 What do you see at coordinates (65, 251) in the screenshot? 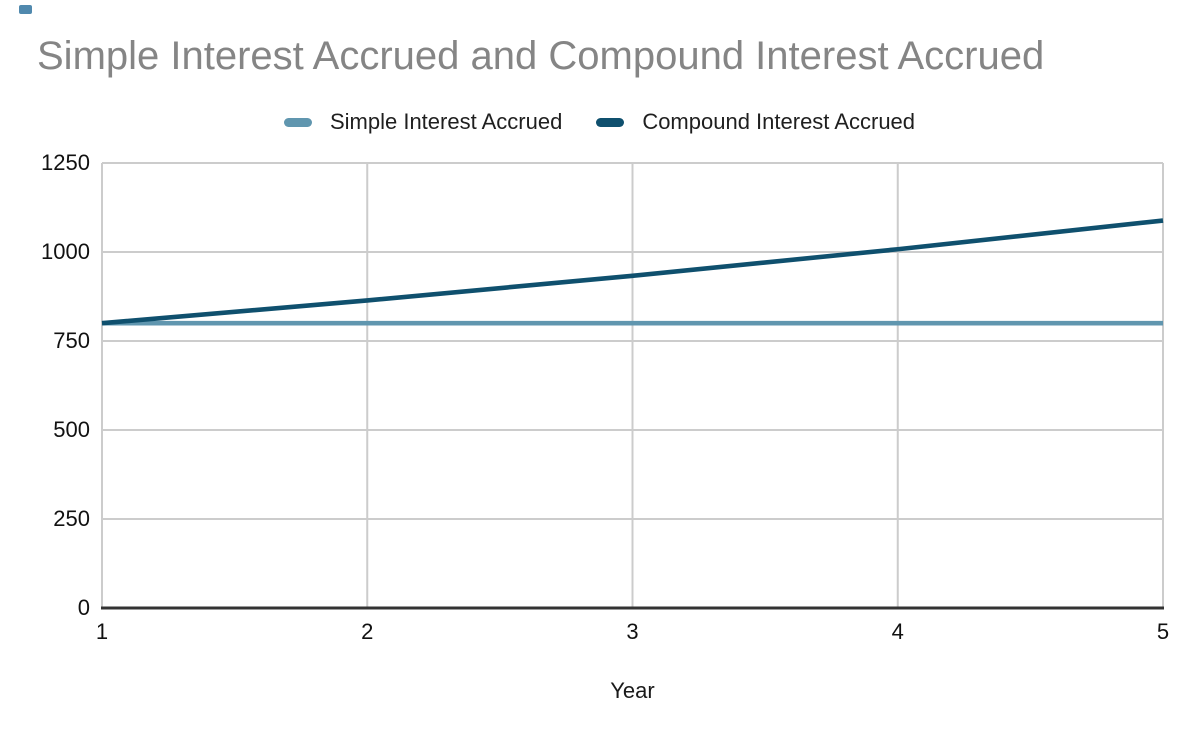
I see `y-tick-label: 1000` at bounding box center [65, 251].